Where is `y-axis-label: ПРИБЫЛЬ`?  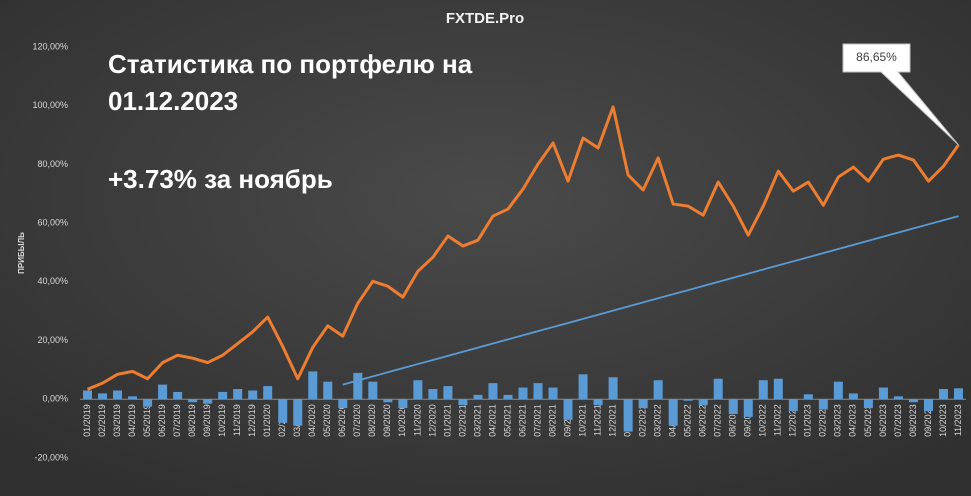 y-axis-label: ПРИБЫЛЬ is located at coordinates (21, 253).